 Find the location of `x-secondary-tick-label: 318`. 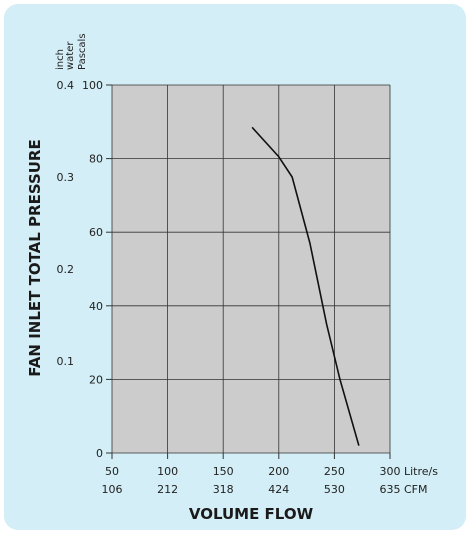

x-secondary-tick-label: 318 is located at coordinates (223, 489).